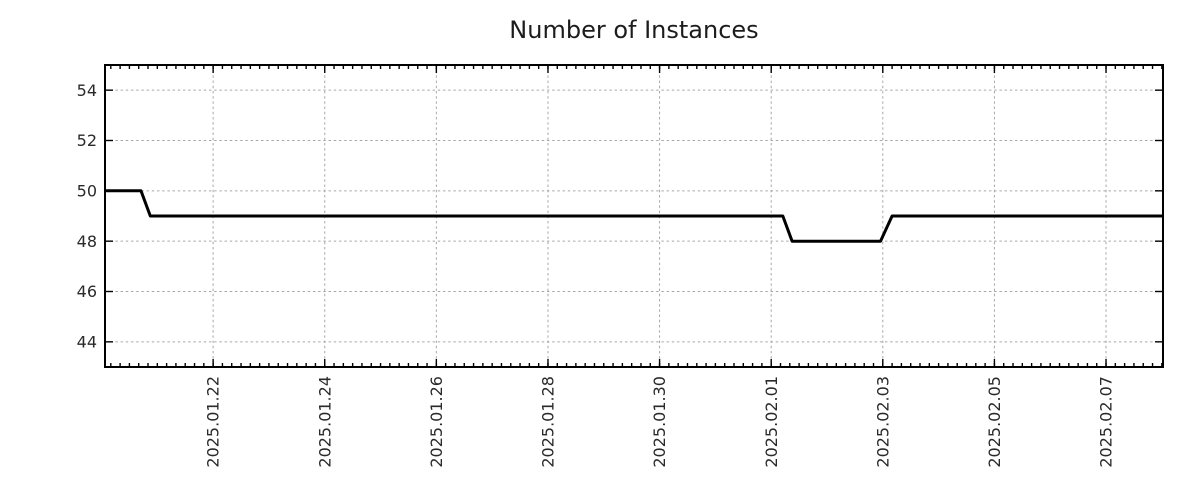 This screenshot has width=1200, height=500. Describe the element at coordinates (87, 140) in the screenshot. I see `y-tick-label: 52` at that location.